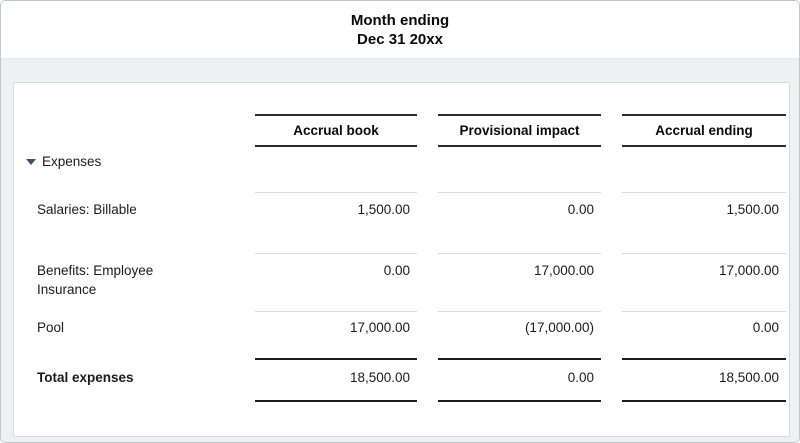 This screenshot has height=443, width=800. I want to click on row-label: Salaries: Billable, so click(87, 209).